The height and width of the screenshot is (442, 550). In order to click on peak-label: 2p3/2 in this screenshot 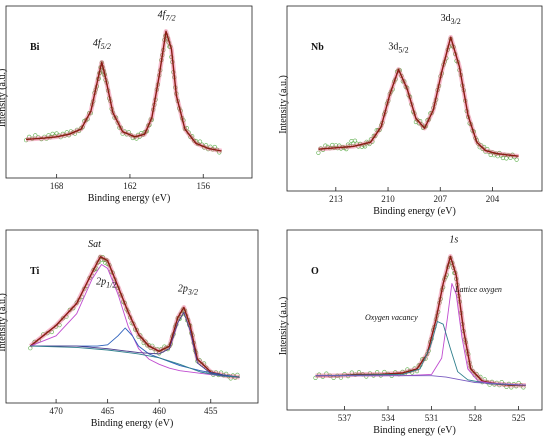, I will do `click(188, 289)`.